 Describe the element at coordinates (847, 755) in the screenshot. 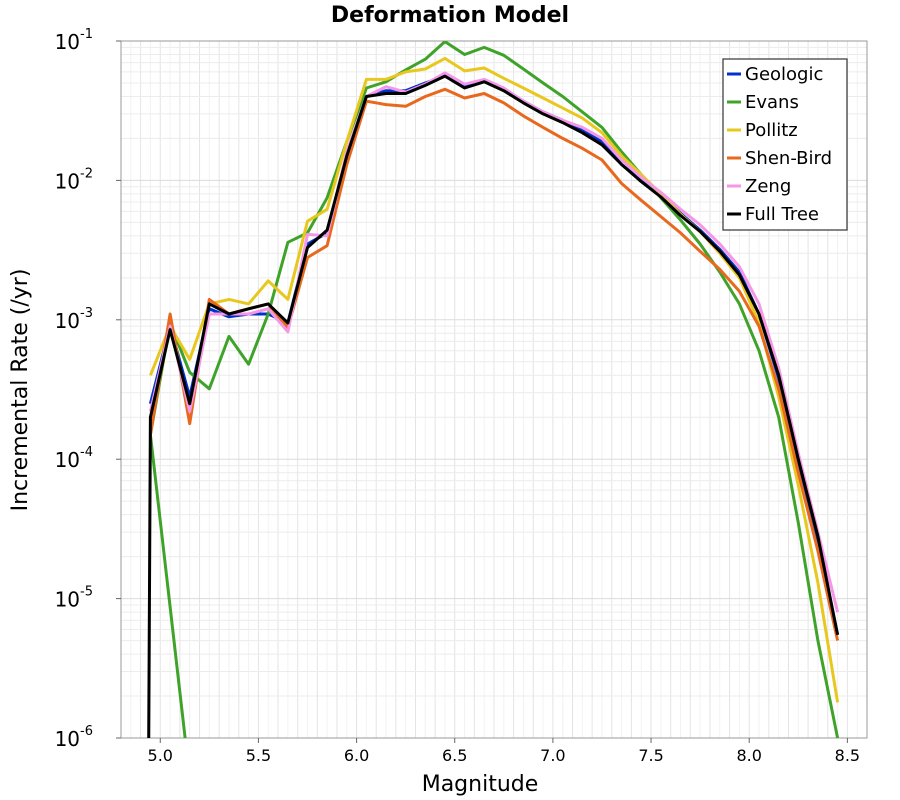

I see `x-tick-label: 8.5` at that location.